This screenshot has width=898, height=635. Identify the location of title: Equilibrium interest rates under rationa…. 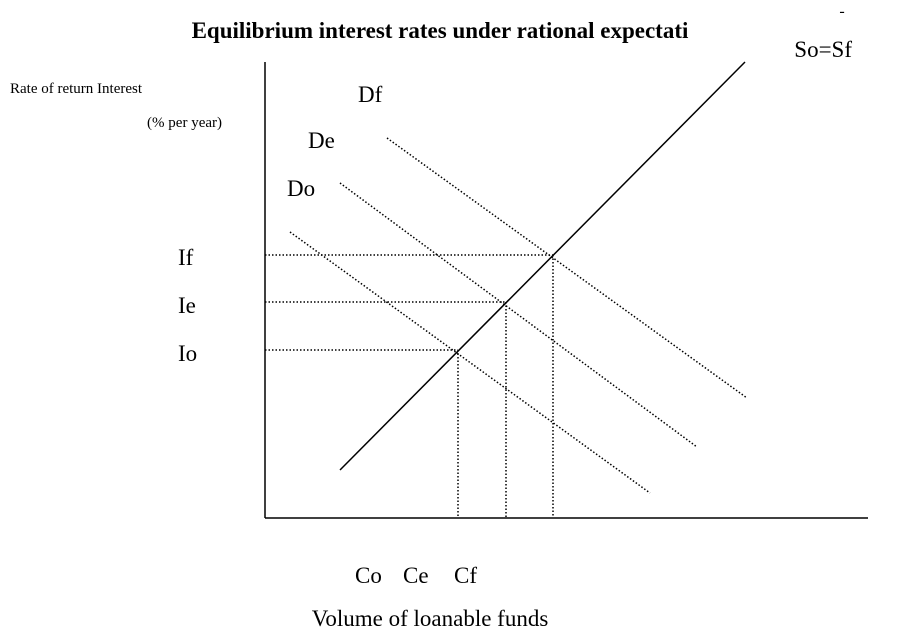
(440, 30).